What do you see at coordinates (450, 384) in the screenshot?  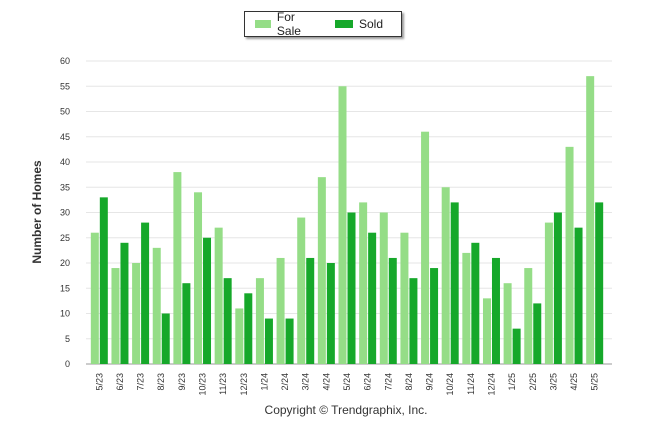 I see `x-tick-label: 10/24` at bounding box center [450, 384].